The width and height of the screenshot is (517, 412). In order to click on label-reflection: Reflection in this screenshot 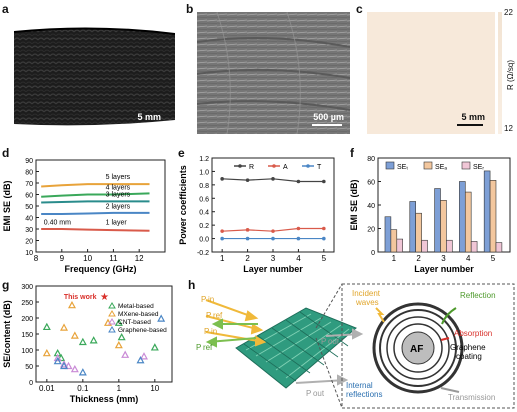, I will do `click(478, 295)`.